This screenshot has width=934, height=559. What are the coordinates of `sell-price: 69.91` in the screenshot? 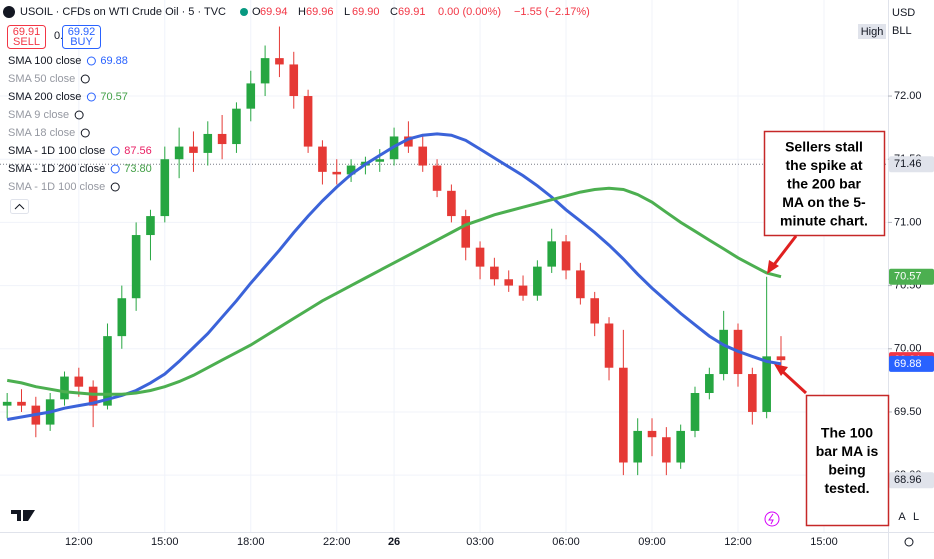 It's located at (27, 32).